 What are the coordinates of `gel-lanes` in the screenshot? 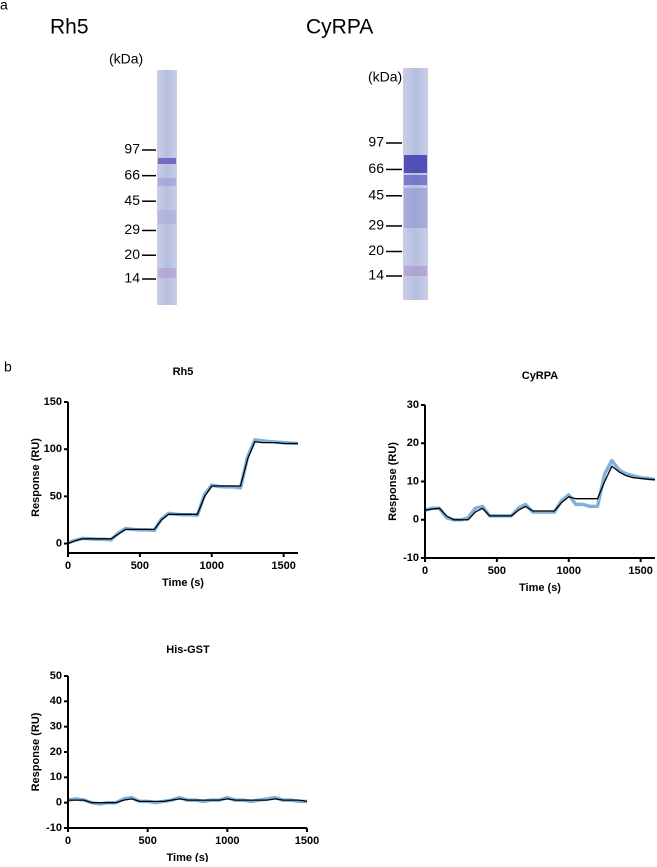 It's located at (292, 186).